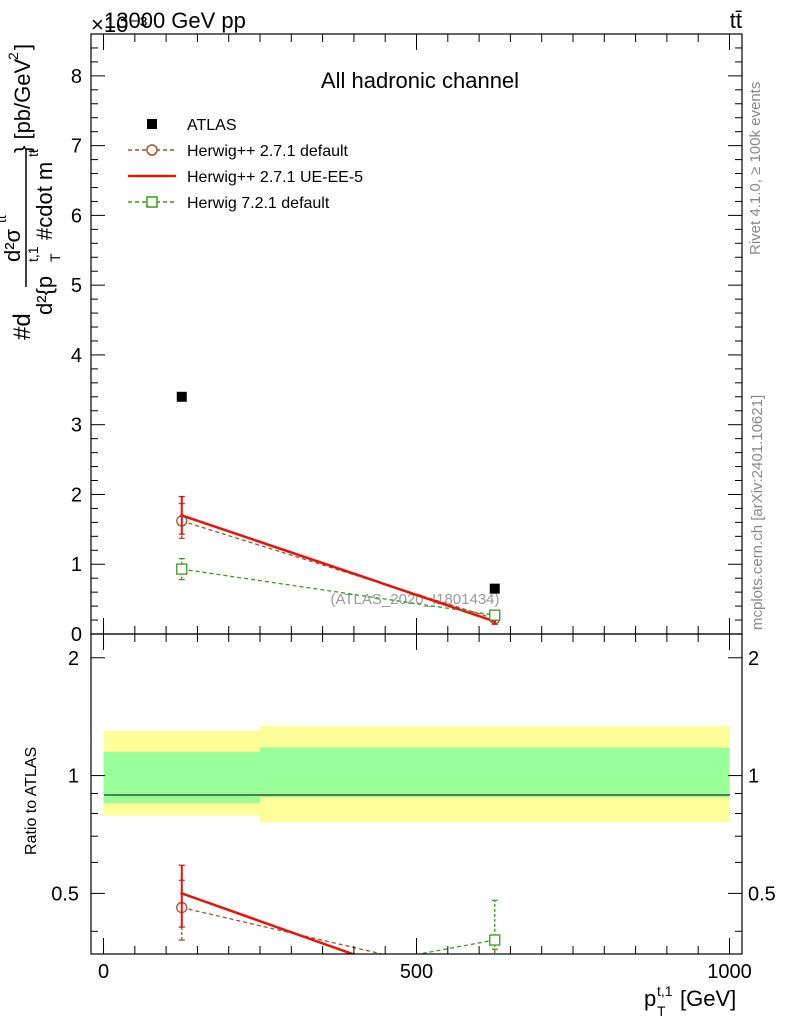 Image resolution: width=786 pixels, height=1024 pixels. I want to click on legend-herwig-721-label: Herwig 7.2.1 default, so click(258, 203).